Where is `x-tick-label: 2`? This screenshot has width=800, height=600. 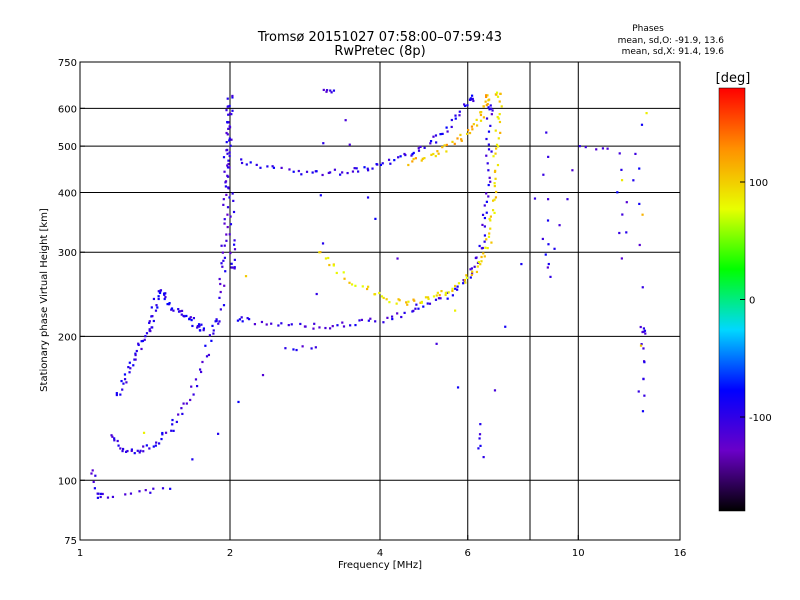
x-tick-label: 2 is located at coordinates (230, 553).